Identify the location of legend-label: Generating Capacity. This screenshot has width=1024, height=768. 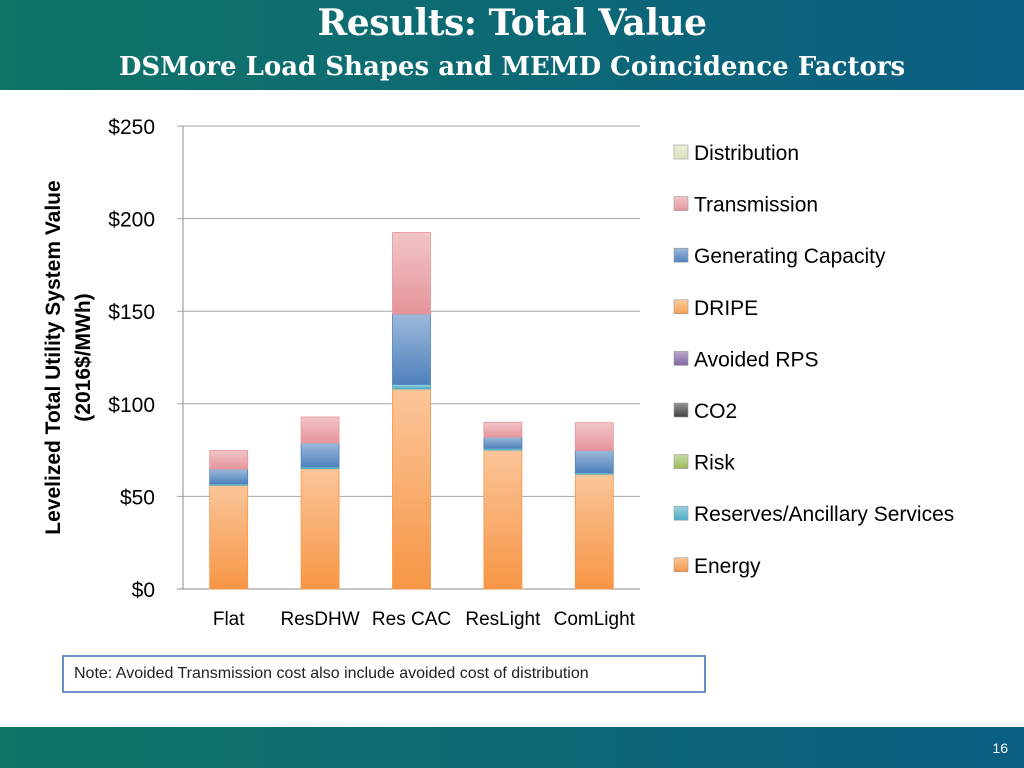
(790, 256).